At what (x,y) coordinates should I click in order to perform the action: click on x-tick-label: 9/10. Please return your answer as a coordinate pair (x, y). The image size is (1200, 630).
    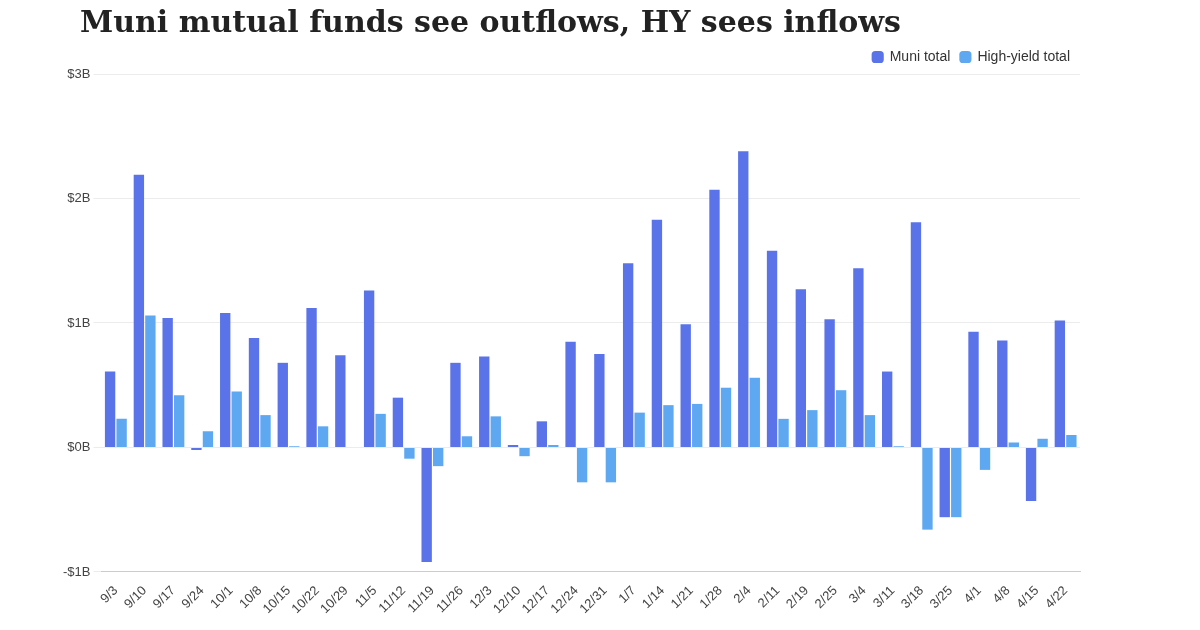
    Looking at the image, I should click on (135, 597).